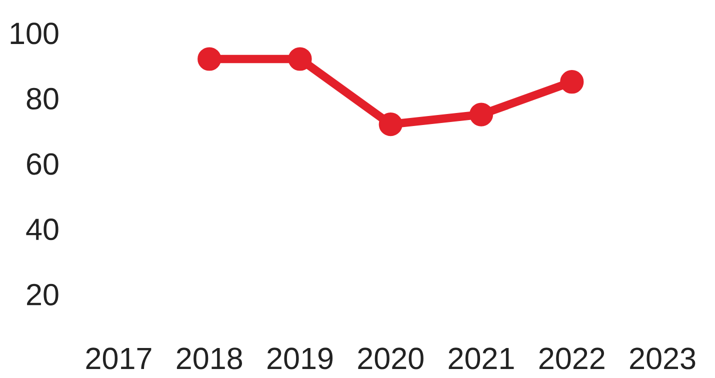 This screenshot has height=378, width=715. What do you see at coordinates (119, 359) in the screenshot?
I see `x-tick-label: 2017` at bounding box center [119, 359].